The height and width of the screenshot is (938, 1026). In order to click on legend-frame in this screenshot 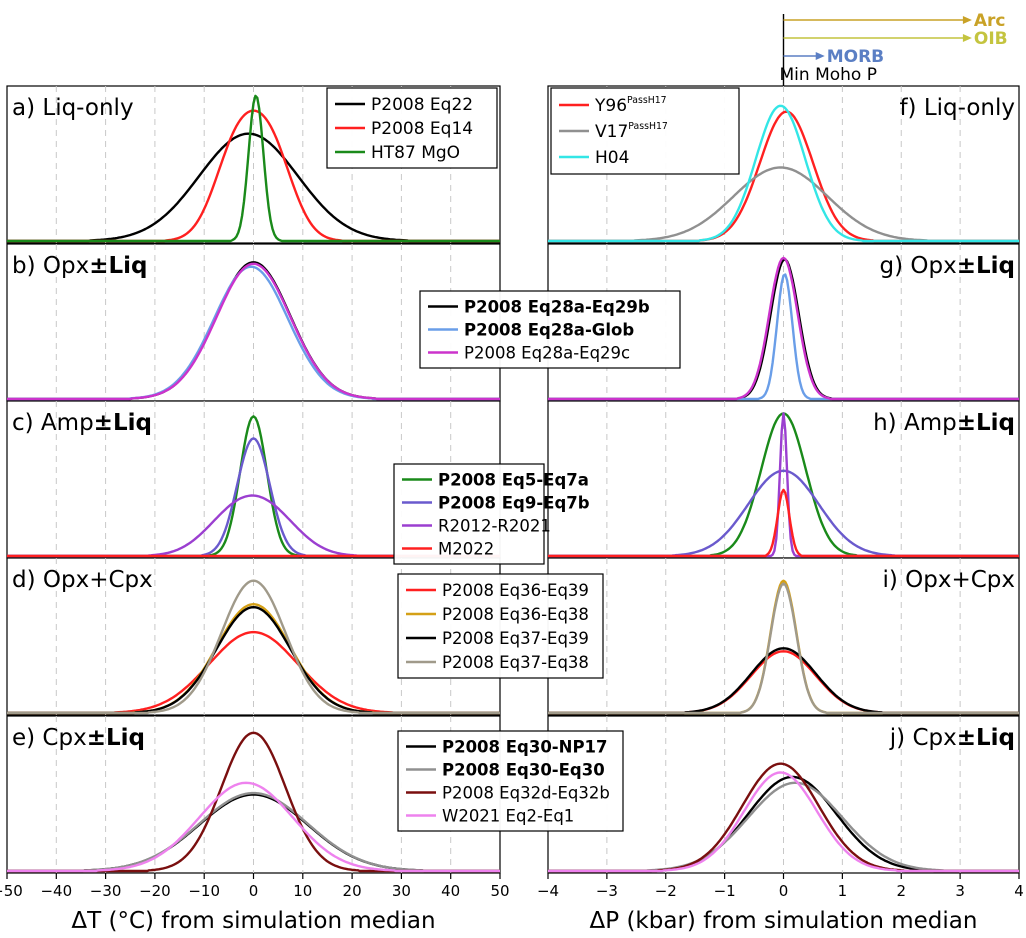, I will do `click(550, 329)`.